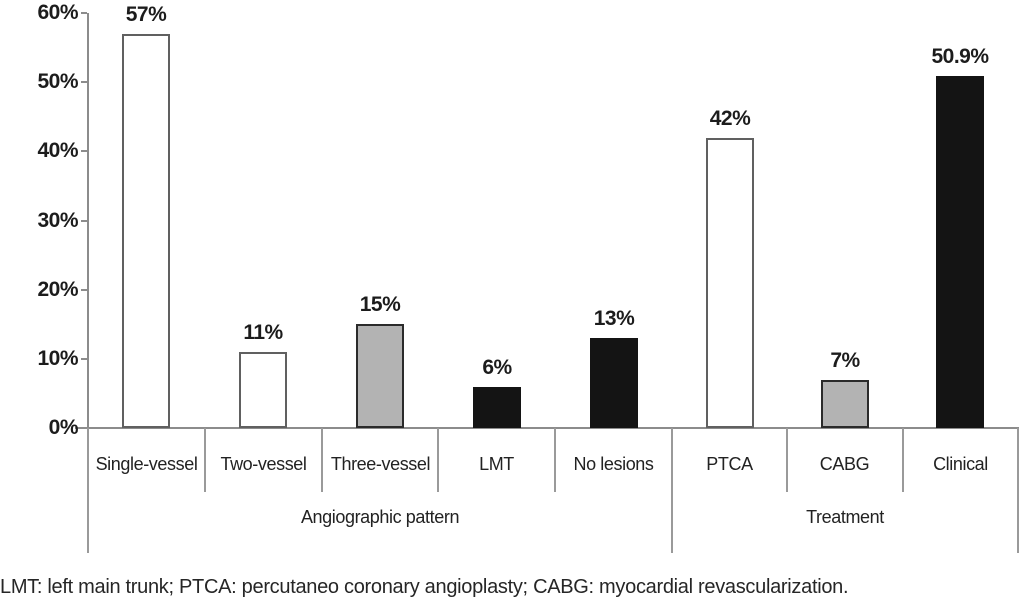 This screenshot has width=1024, height=609. I want to click on bar-value-label-three-vessel: 15%, so click(380, 304).